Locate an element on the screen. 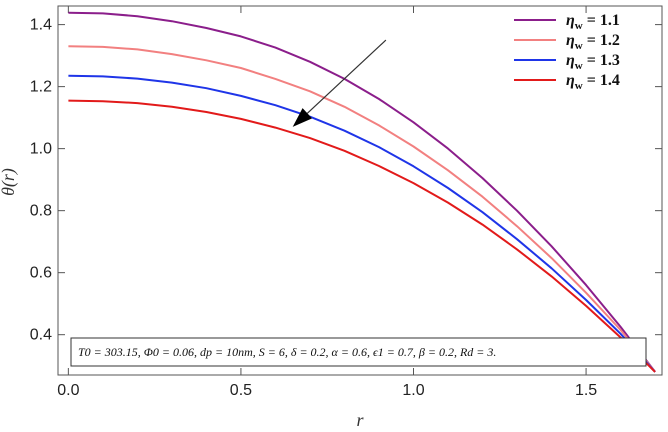  x-tick-label: 0.0 is located at coordinates (68, 390).